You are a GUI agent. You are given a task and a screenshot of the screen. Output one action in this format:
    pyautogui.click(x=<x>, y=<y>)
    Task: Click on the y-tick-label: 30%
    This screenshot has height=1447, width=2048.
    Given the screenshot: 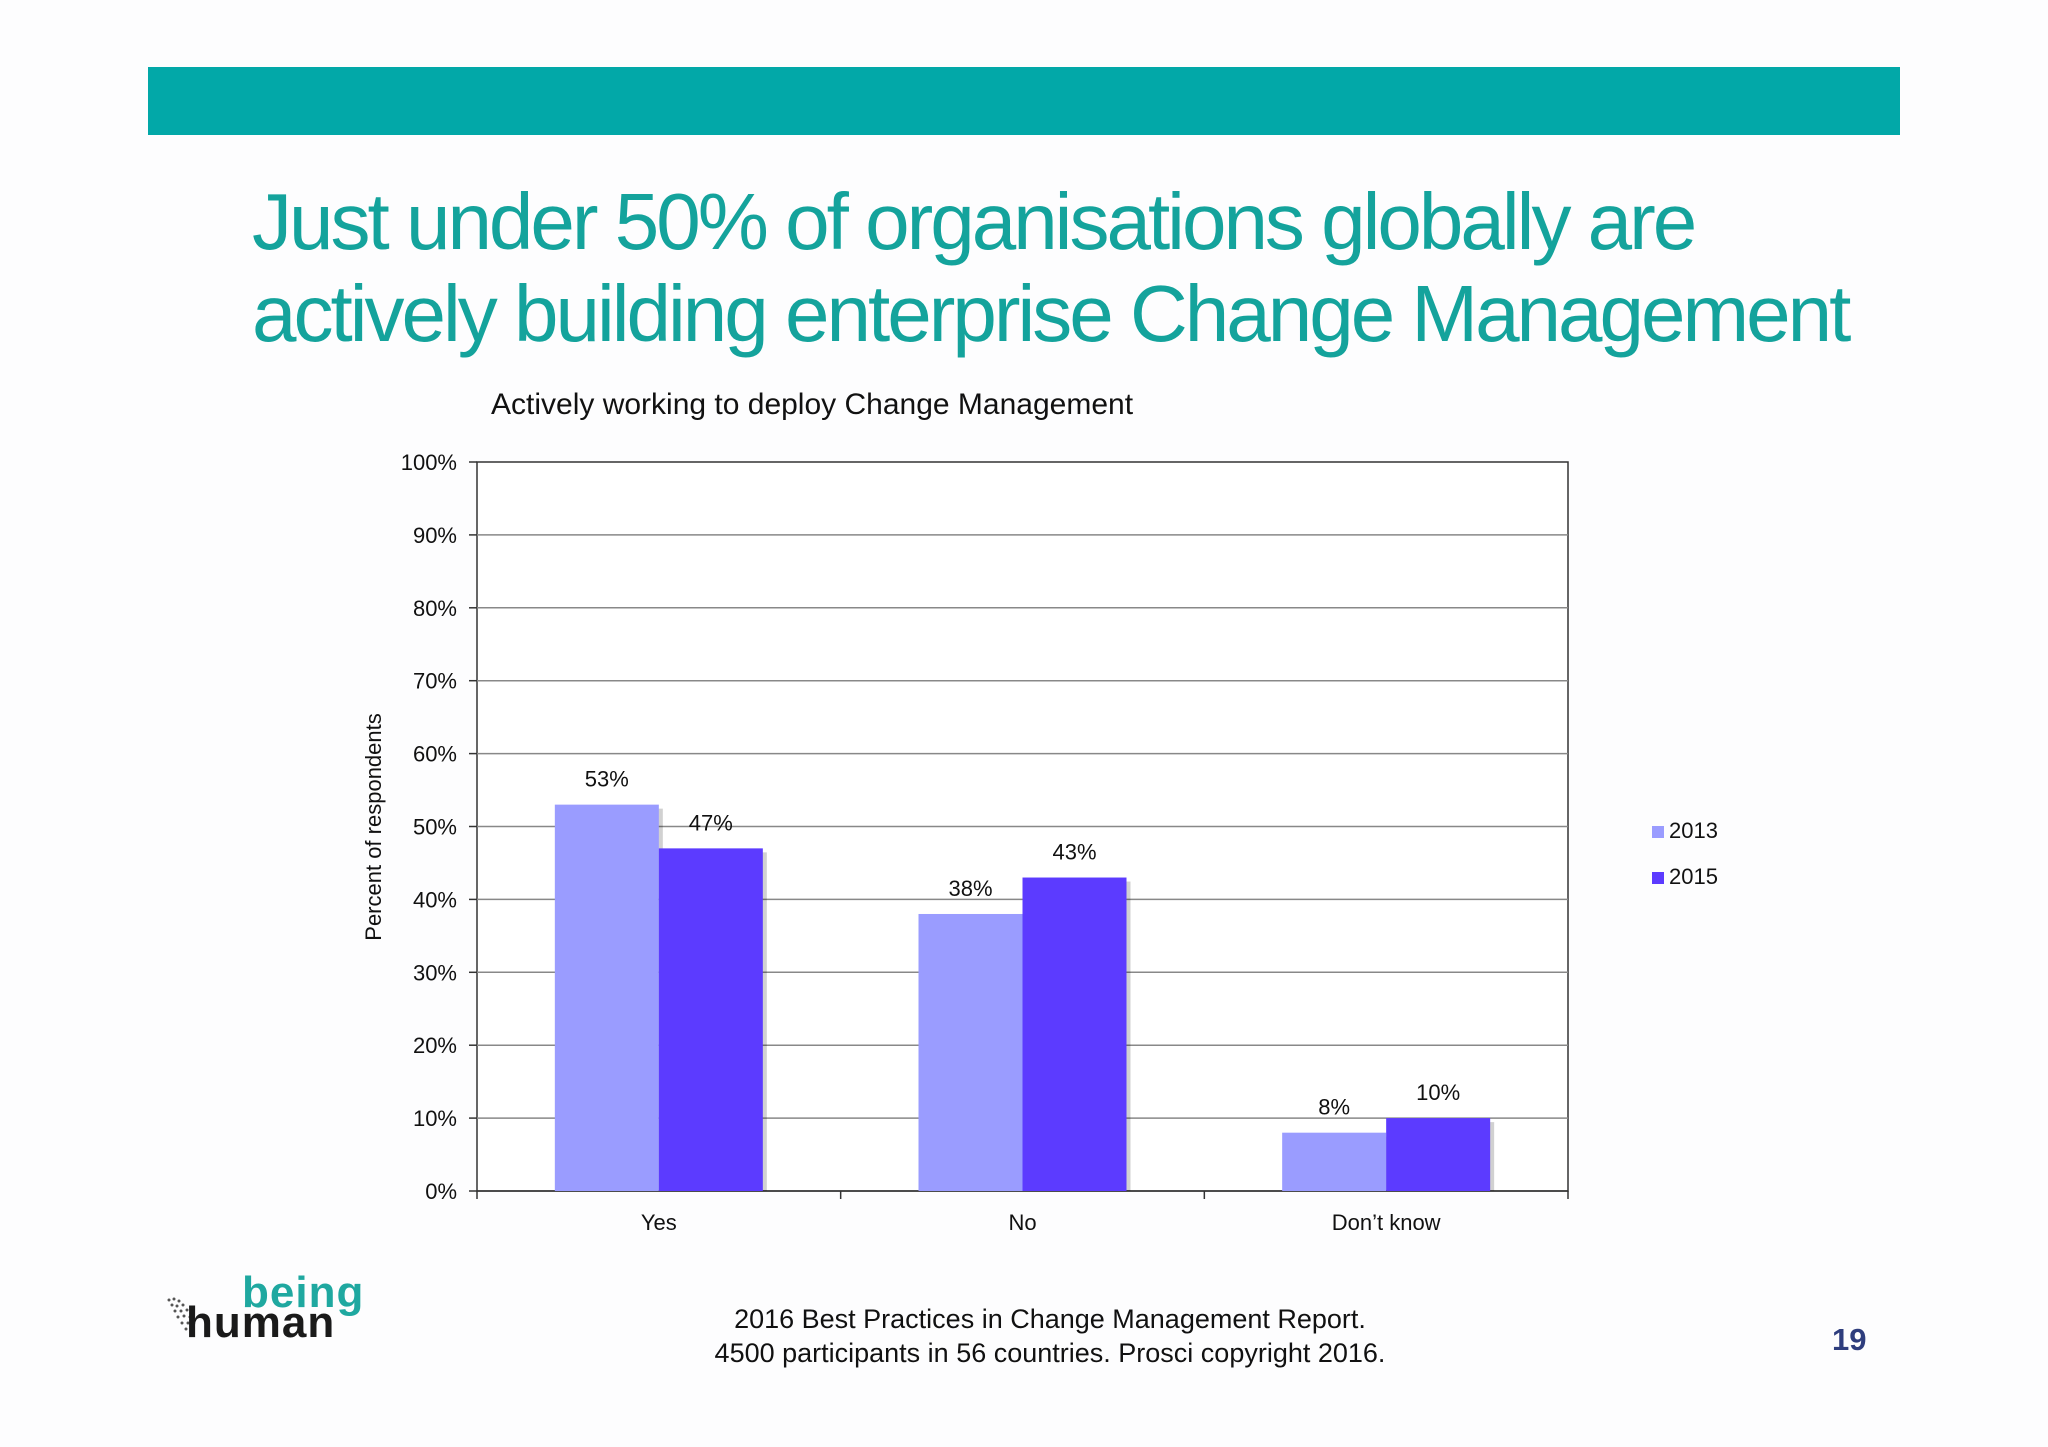 What is the action you would take?
    pyautogui.click(x=435, y=972)
    